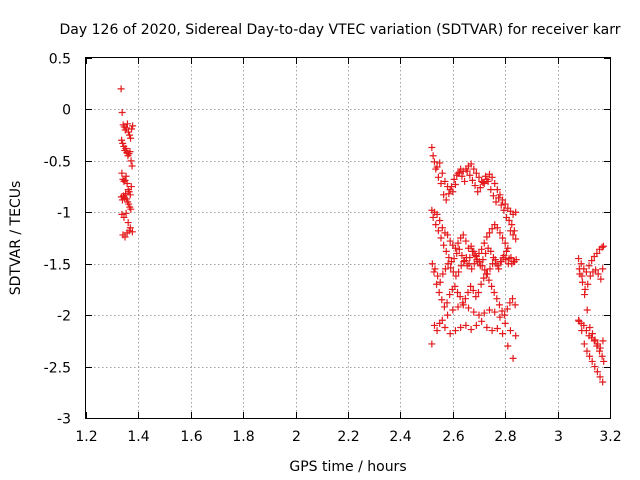 Image resolution: width=640 pixels, height=480 pixels. I want to click on y-tick-label: -3, so click(64, 420).